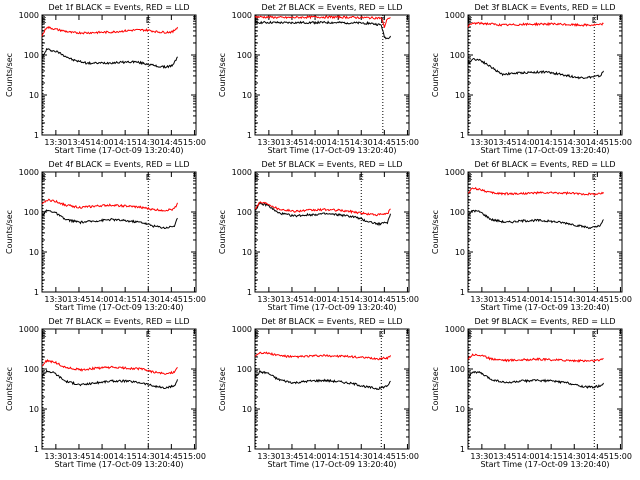  I want to click on chart-title: Det 8f BLACK = Events, RED = LLD, so click(331, 321).